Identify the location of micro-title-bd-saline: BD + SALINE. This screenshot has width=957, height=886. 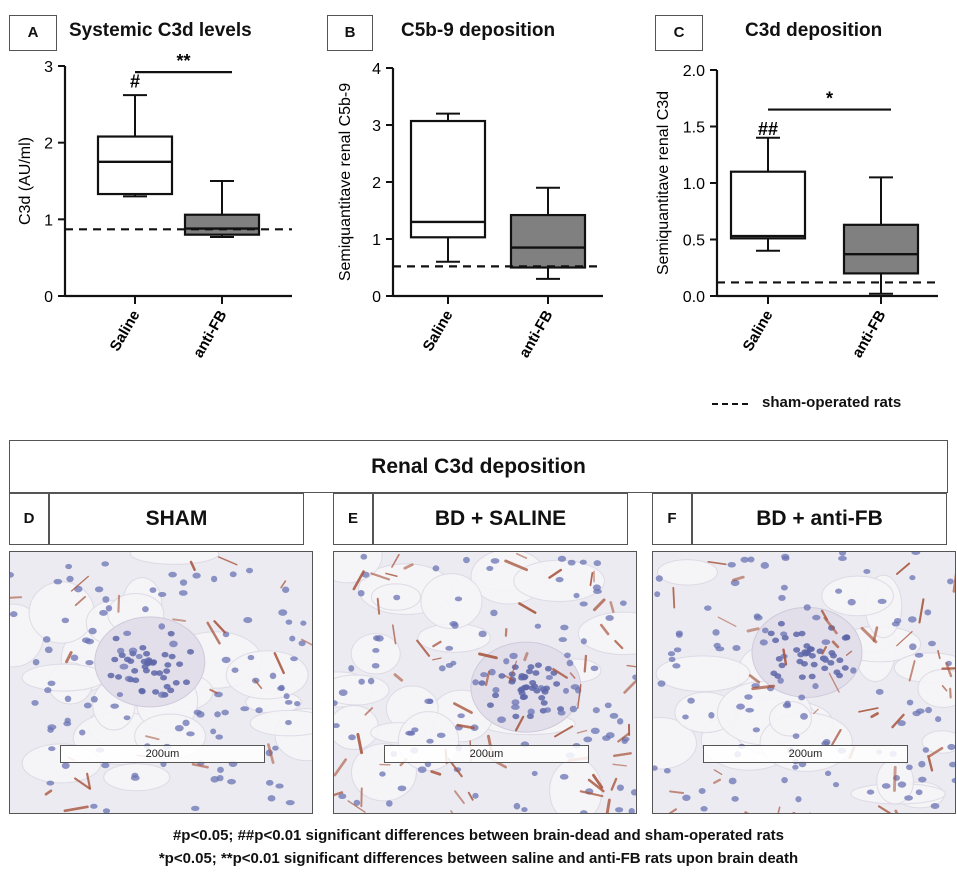
(500, 518).